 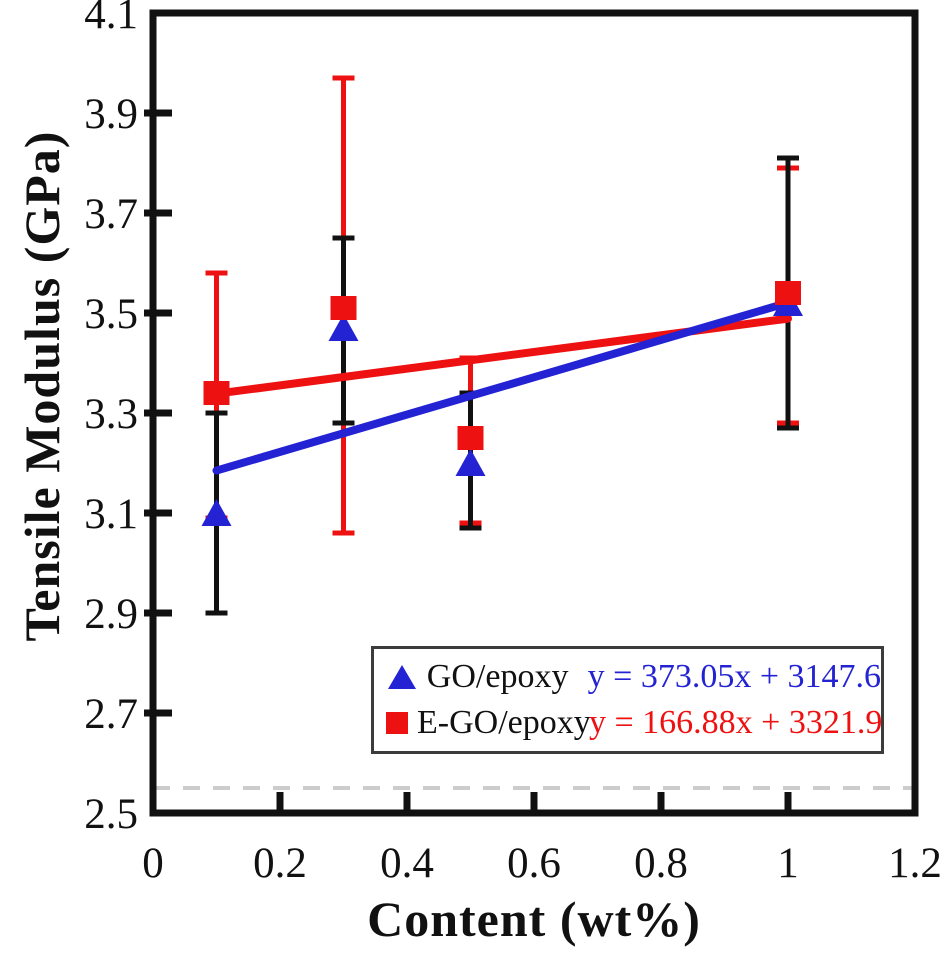 What do you see at coordinates (111, 314) in the screenshot?
I see `y-tick-label: 3.5` at bounding box center [111, 314].